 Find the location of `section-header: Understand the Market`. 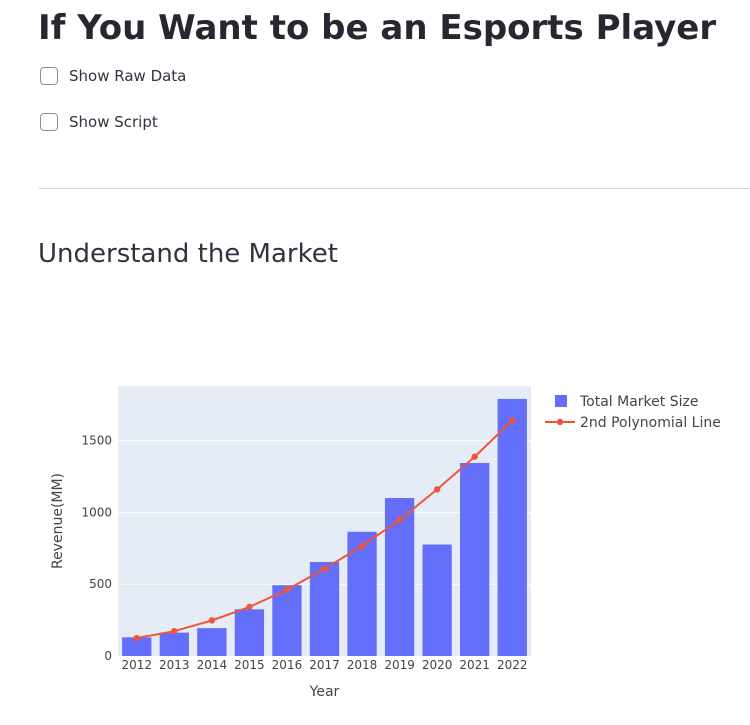

section-header: Understand the Market is located at coordinates (188, 254).